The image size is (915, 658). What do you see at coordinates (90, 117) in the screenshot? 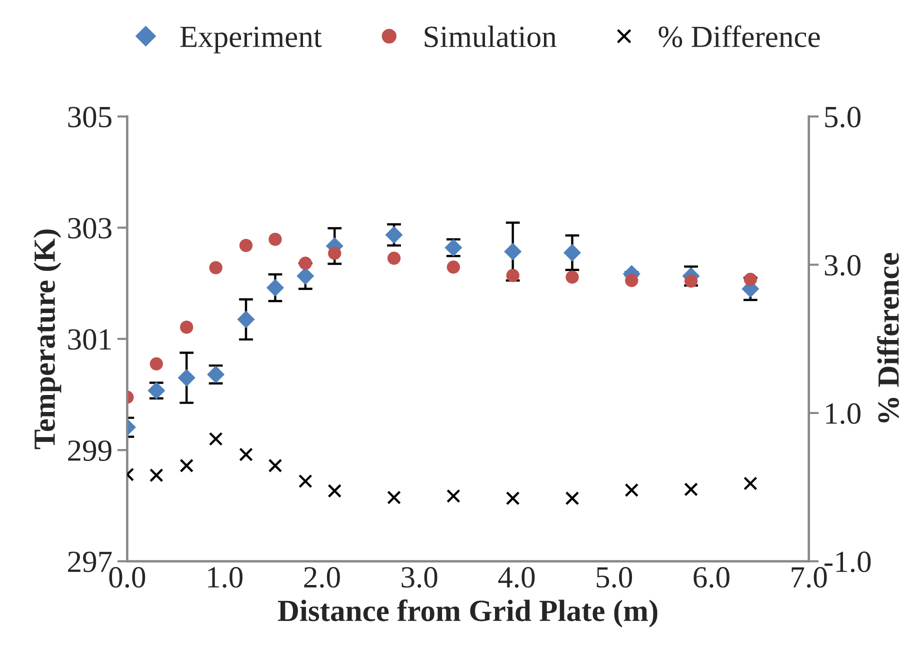
I see `y-tick-label: 305` at bounding box center [90, 117].